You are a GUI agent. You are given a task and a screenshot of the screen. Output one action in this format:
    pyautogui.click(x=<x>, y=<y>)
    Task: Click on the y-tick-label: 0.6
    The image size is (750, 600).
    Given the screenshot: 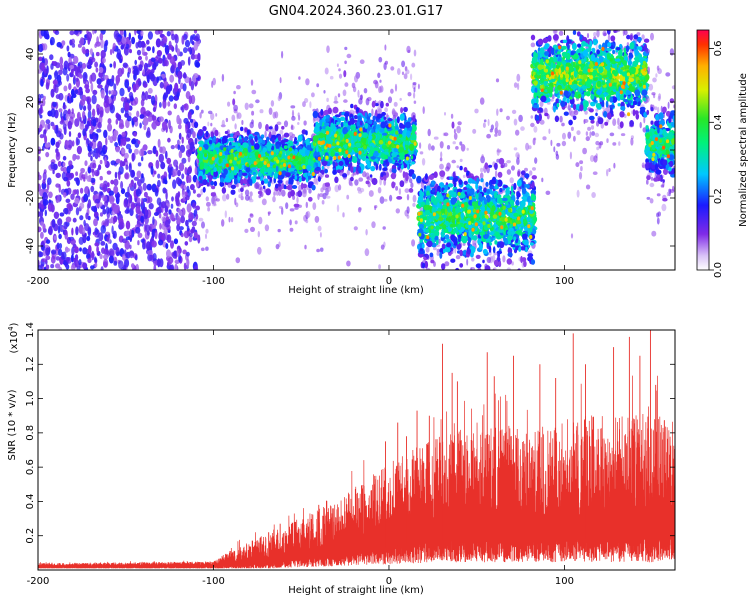 What is the action you would take?
    pyautogui.click(x=30, y=467)
    